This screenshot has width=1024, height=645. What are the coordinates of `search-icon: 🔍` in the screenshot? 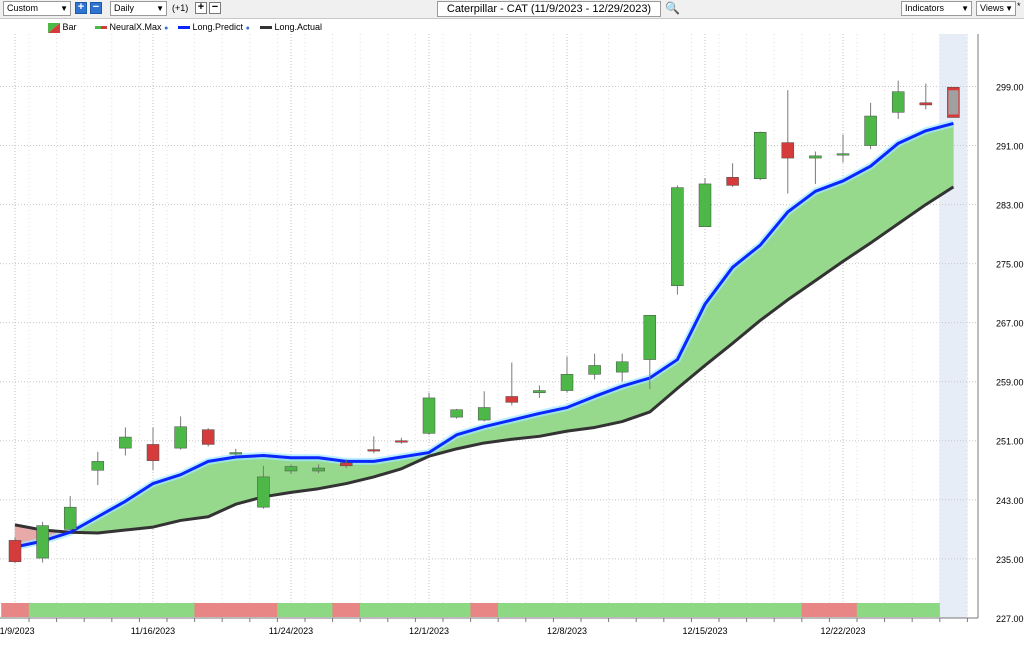 It's located at (672, 8).